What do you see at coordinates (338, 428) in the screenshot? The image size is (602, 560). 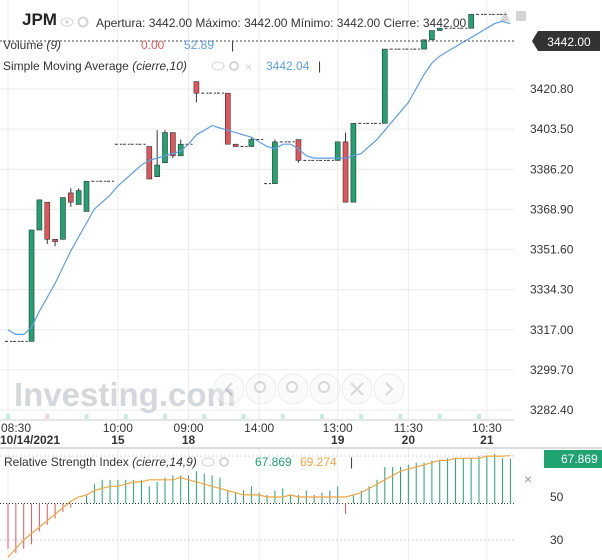 I see `x-tick-time: 13:00` at bounding box center [338, 428].